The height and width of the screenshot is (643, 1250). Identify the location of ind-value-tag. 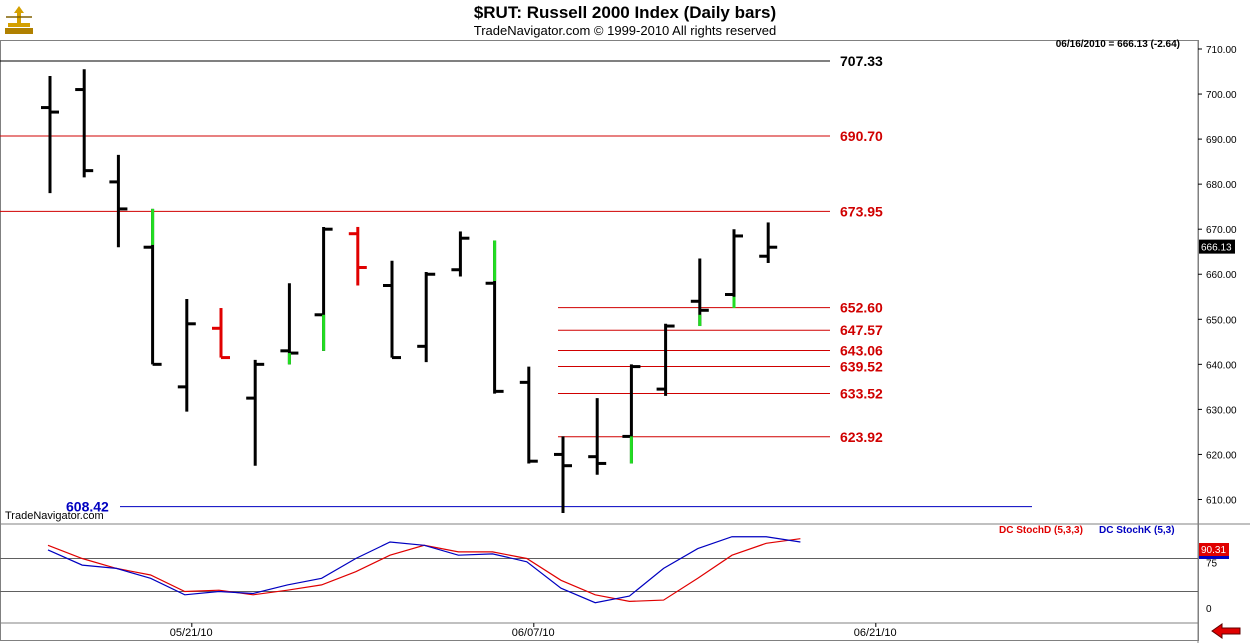
(1214, 549).